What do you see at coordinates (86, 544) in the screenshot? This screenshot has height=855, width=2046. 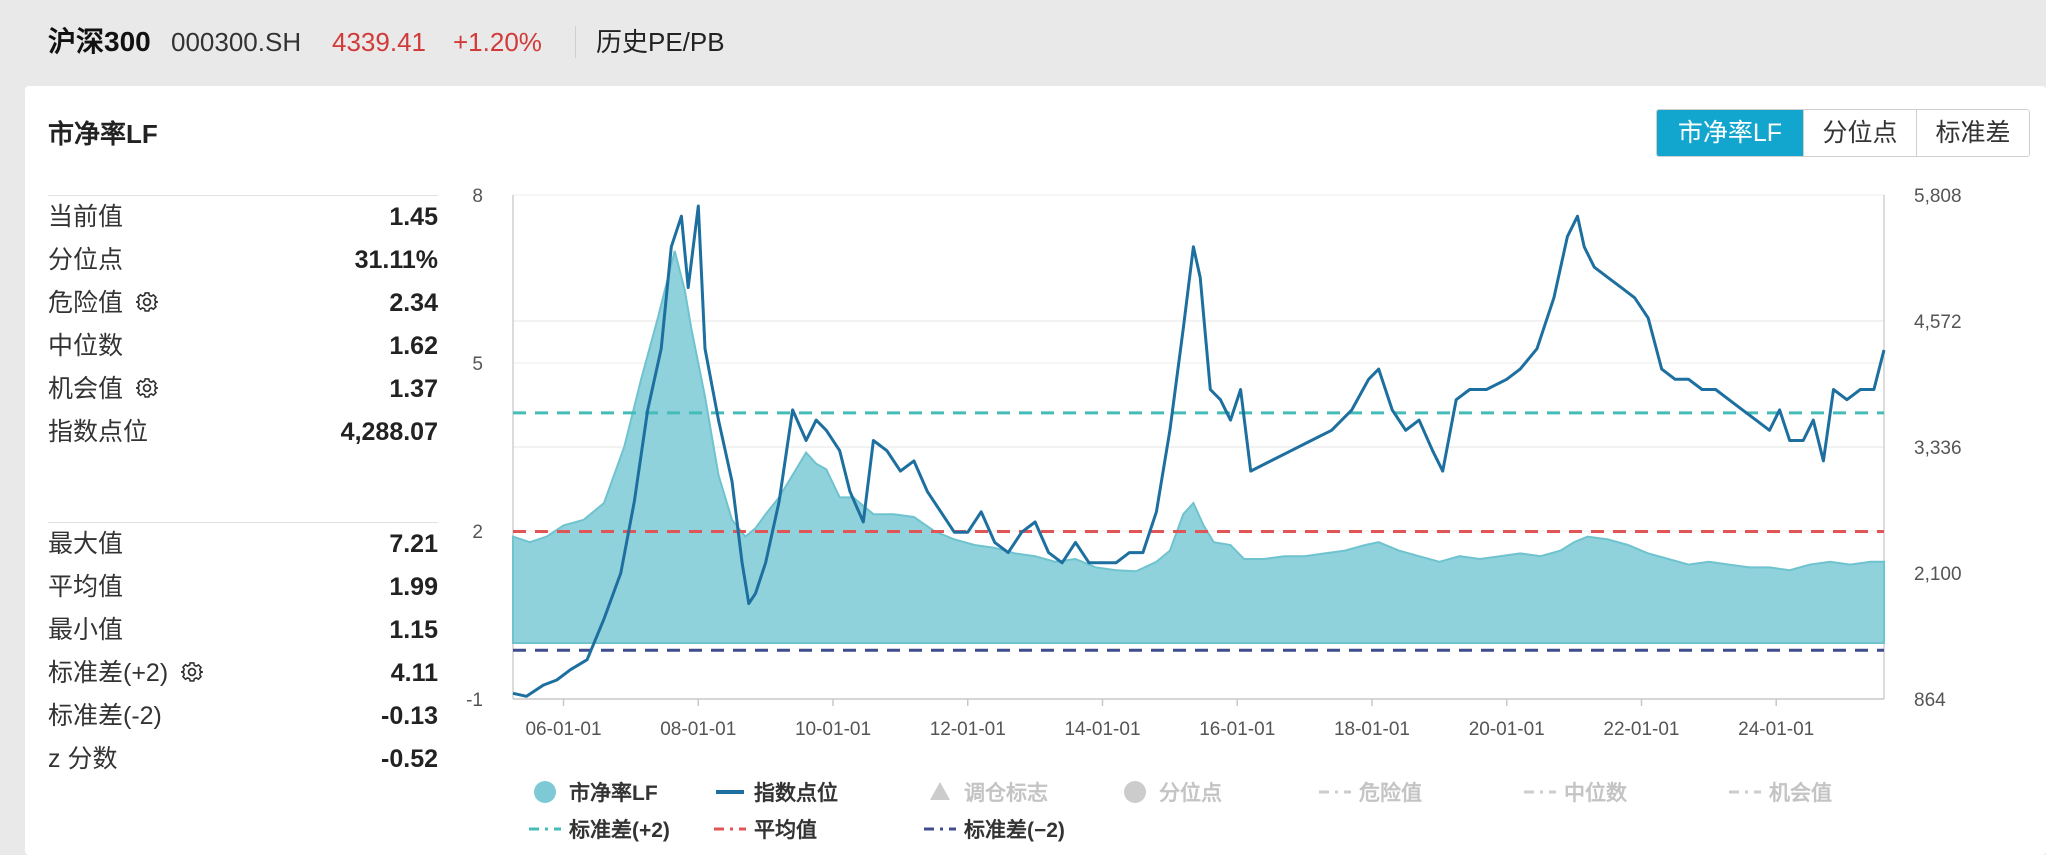 I see `stat-label: 最大值` at bounding box center [86, 544].